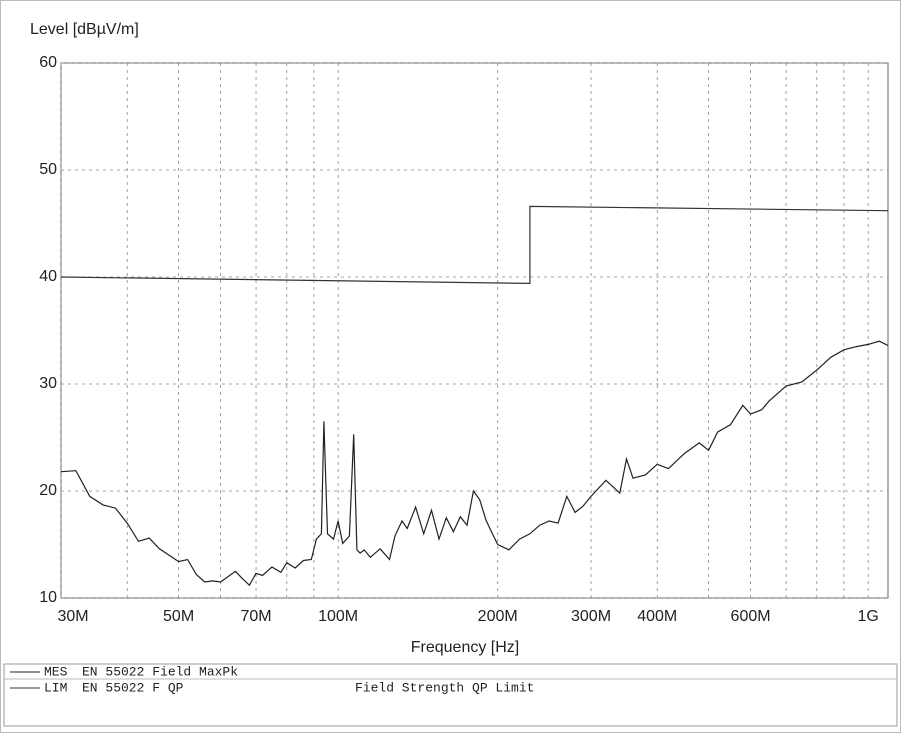  What do you see at coordinates (55, 687) in the screenshot?
I see `legend-name: LIM` at bounding box center [55, 687].